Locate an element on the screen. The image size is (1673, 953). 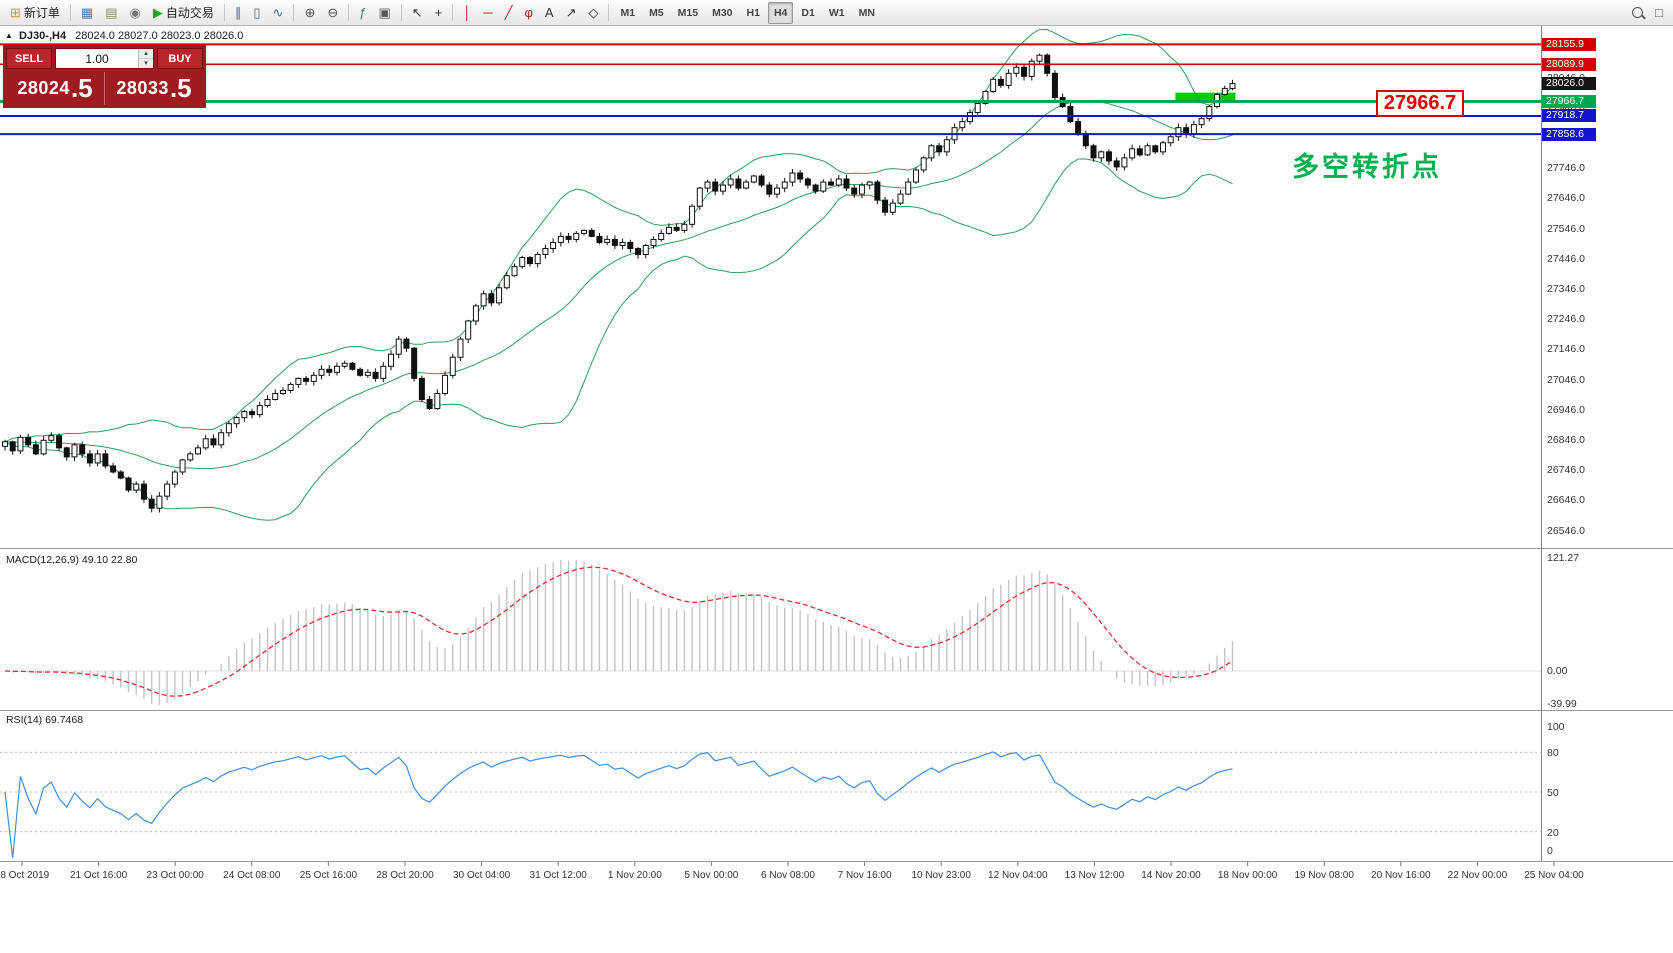
bar-chart-button: ∥ is located at coordinates (238, 13).